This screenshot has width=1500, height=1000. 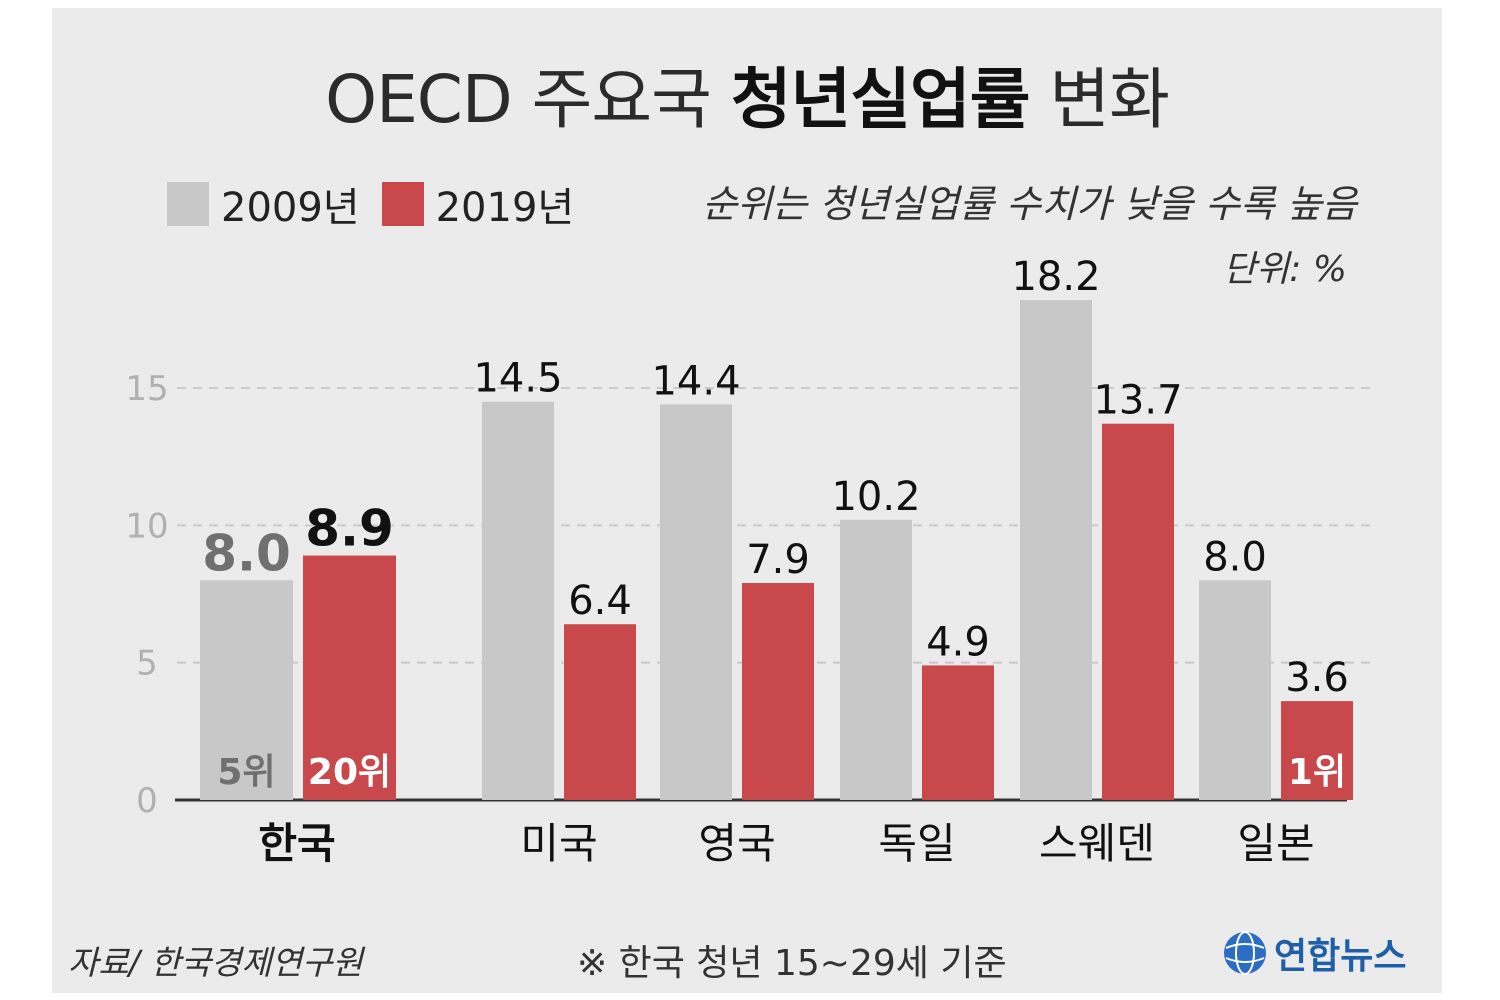 What do you see at coordinates (695, 381) in the screenshot?
I see `data-label: 14.4` at bounding box center [695, 381].